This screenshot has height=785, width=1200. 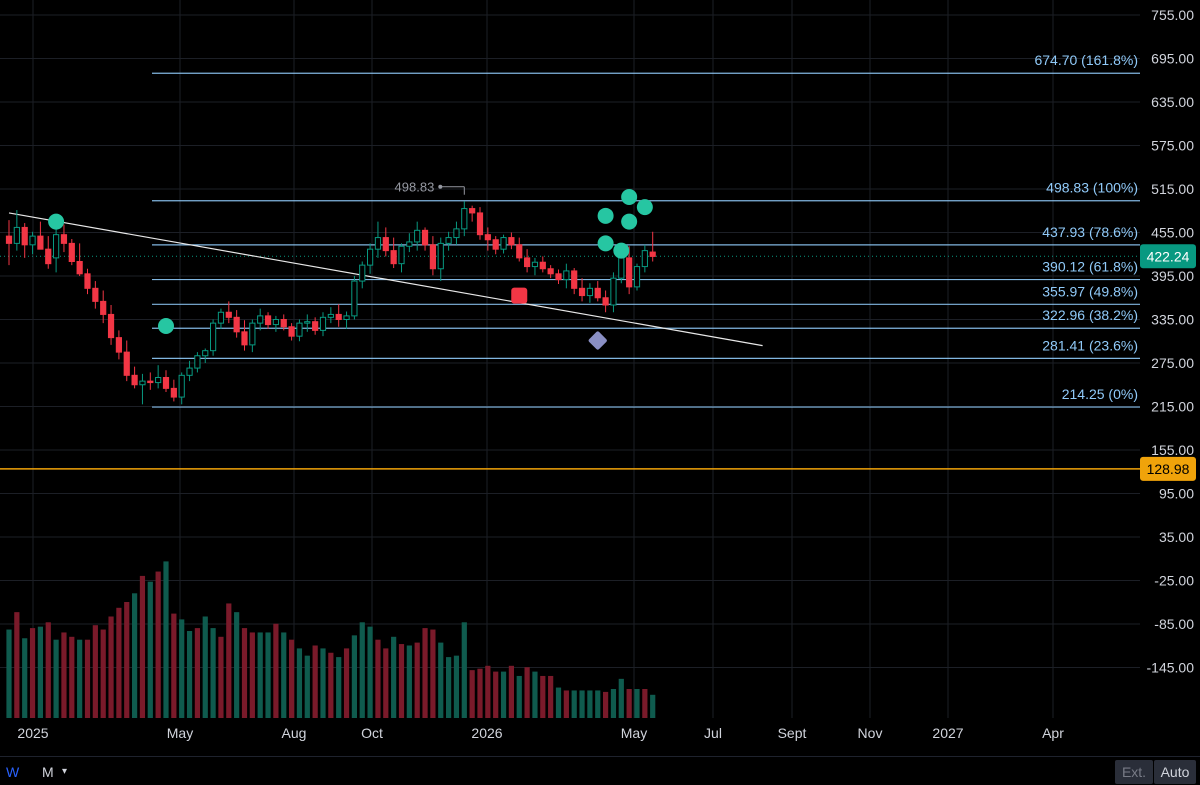 What do you see at coordinates (13, 772) in the screenshot?
I see `interval-weekly-button: W` at bounding box center [13, 772].